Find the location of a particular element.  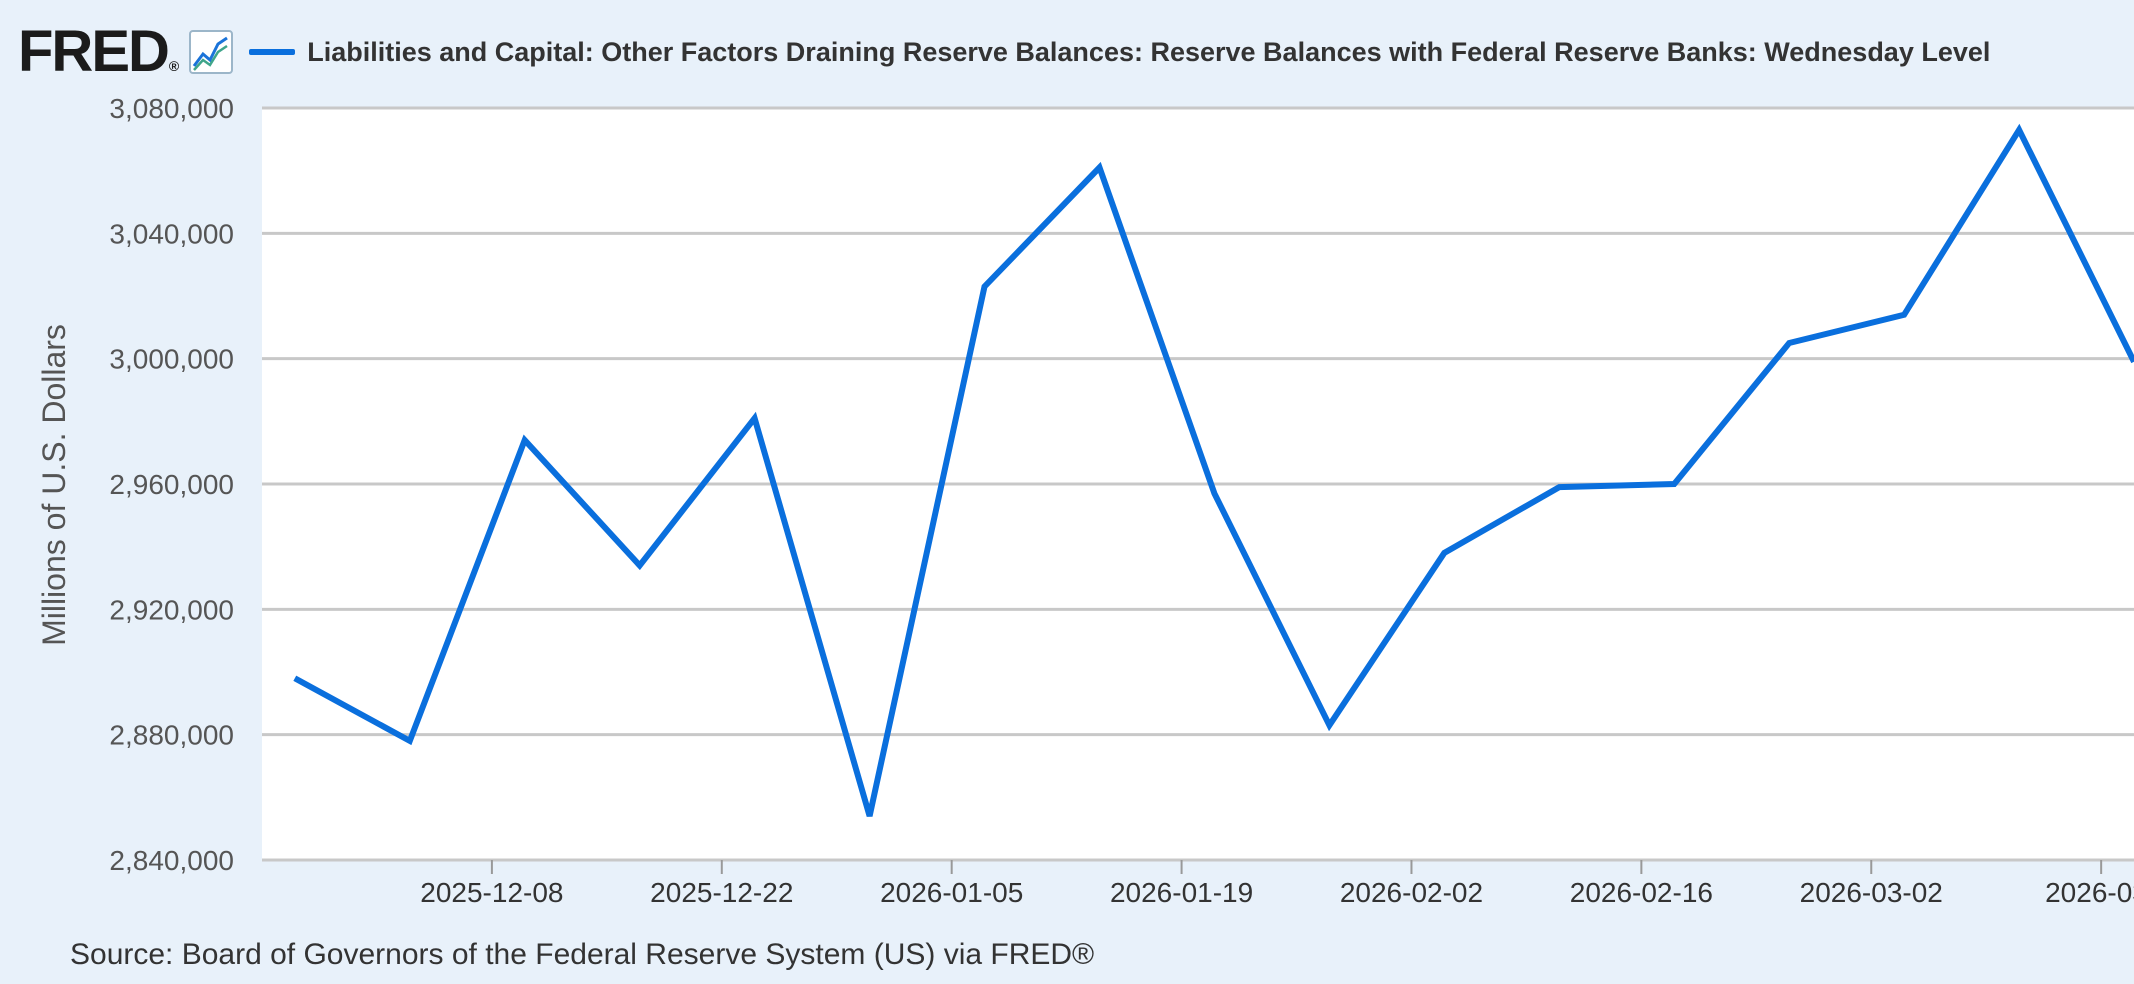

x-tick-label: 2026-03-02 is located at coordinates (1871, 892).